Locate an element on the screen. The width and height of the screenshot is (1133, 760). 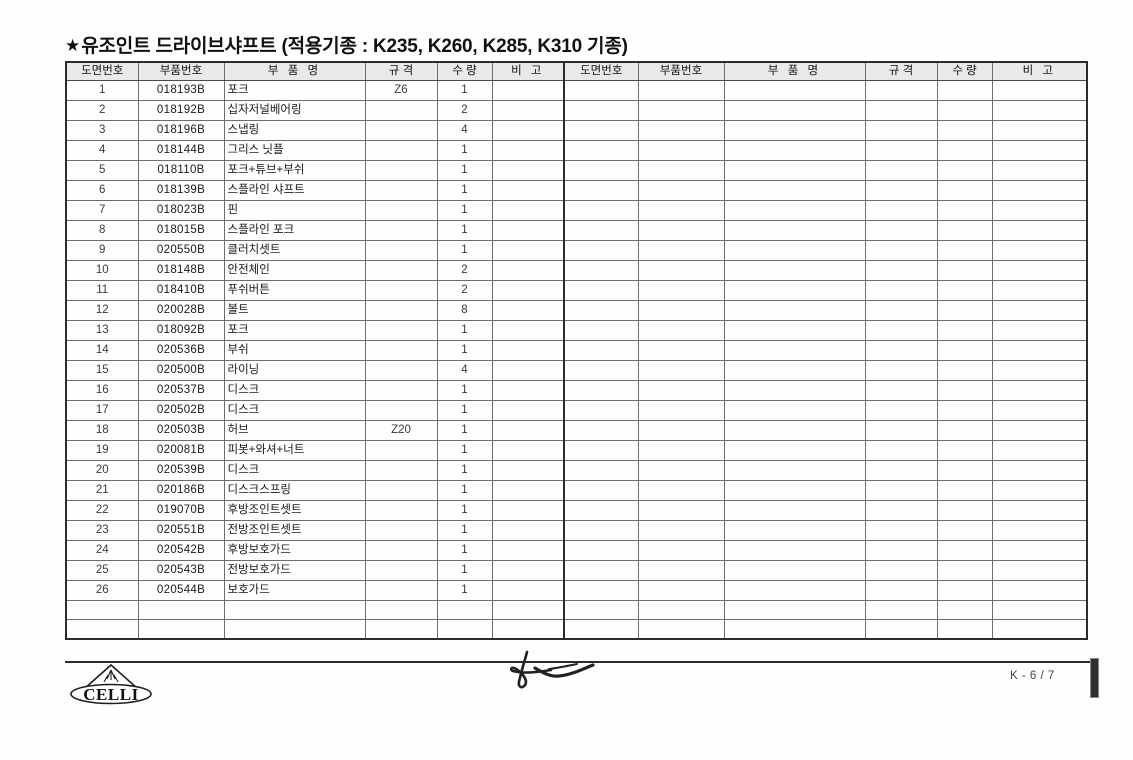
cell-drawing-no-left: 26 is located at coordinates (102, 590).